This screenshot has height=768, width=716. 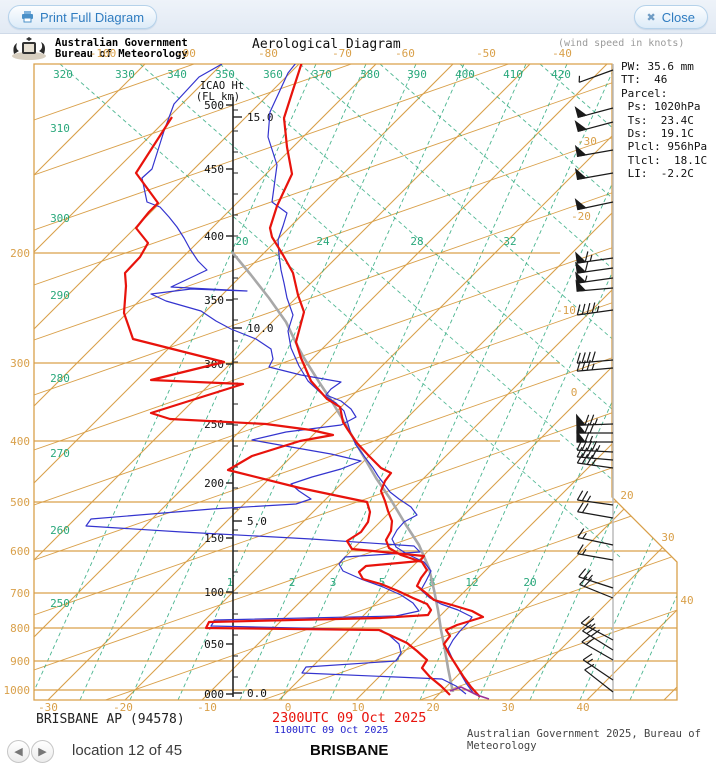 What do you see at coordinates (513, 74) in the screenshot?
I see `svg-text: 410` at bounding box center [513, 74].